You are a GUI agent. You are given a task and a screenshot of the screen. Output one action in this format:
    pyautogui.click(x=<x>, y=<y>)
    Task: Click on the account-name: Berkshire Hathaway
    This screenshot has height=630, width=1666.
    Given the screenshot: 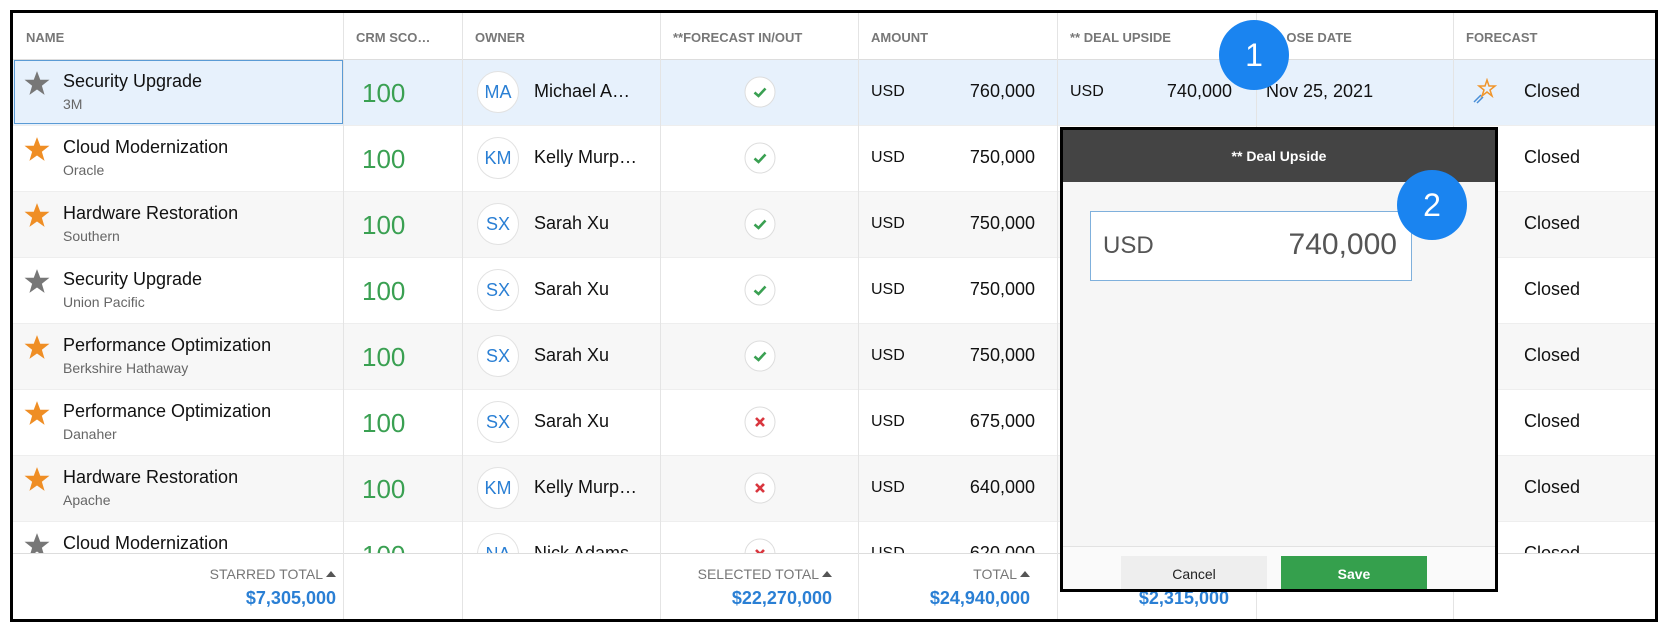 What is the action you would take?
    pyautogui.click(x=126, y=368)
    